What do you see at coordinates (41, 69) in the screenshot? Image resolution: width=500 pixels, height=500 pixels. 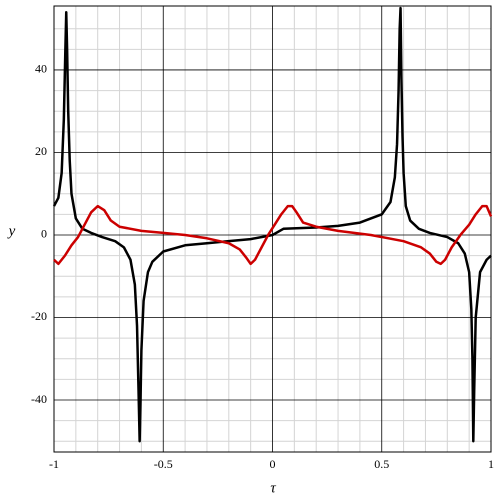 I see `y-tick-label: 40` at bounding box center [41, 69].